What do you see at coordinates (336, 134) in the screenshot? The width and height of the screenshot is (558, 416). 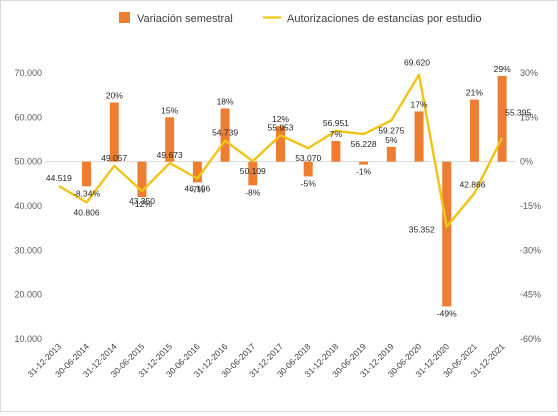 I see `bar-value-label: 7%` at bounding box center [336, 134].